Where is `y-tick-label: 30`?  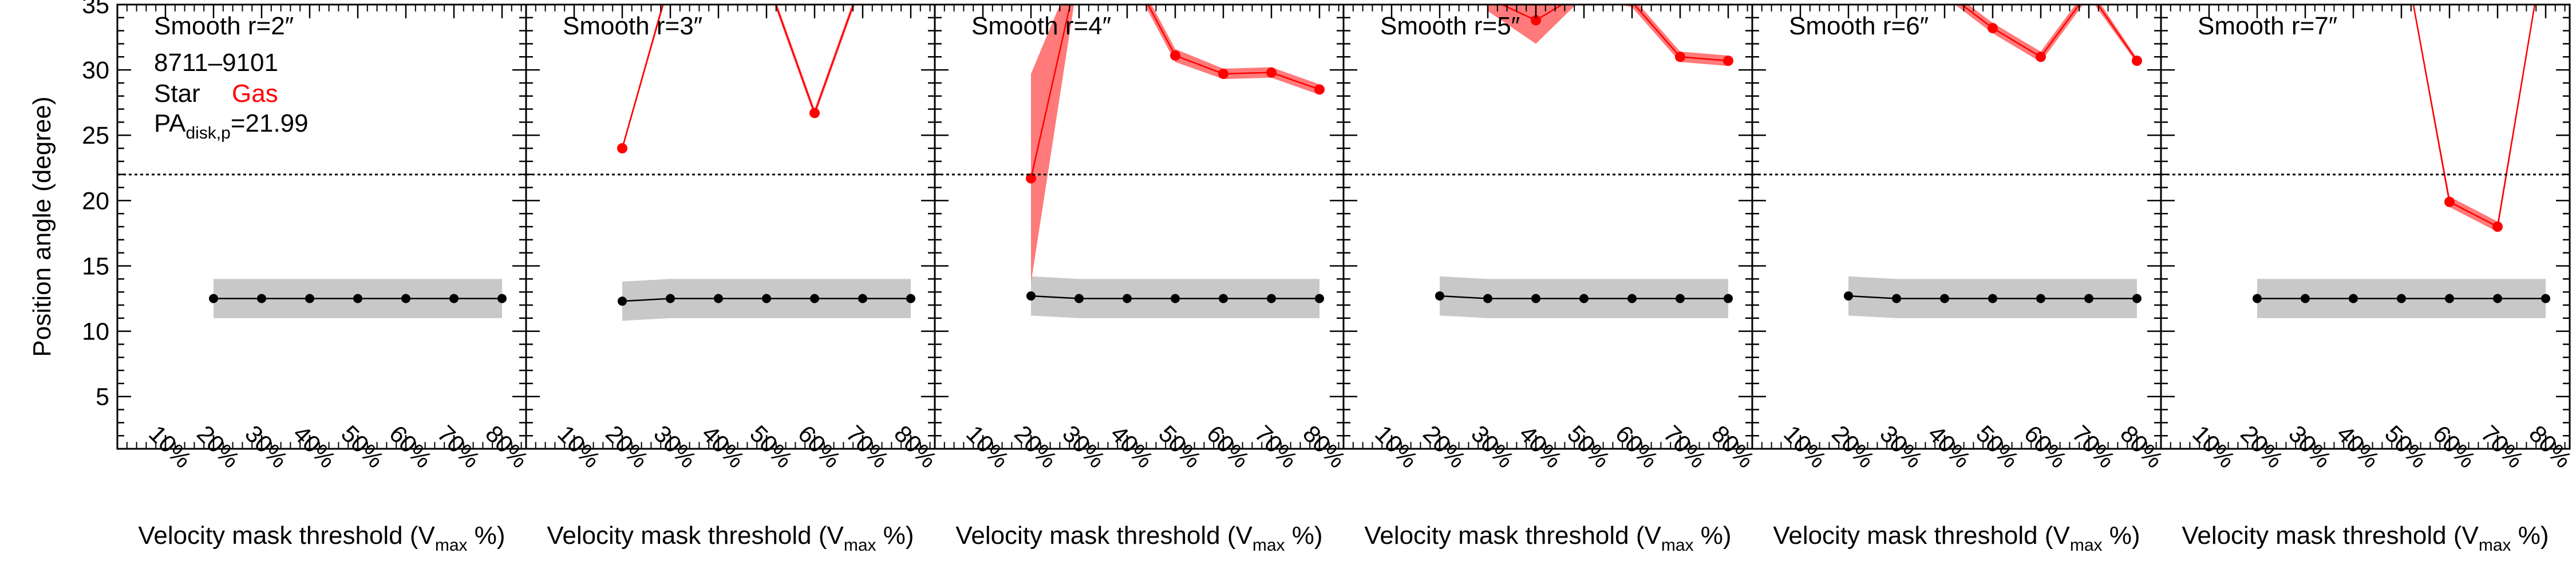
y-tick-label: 30 is located at coordinates (95, 70).